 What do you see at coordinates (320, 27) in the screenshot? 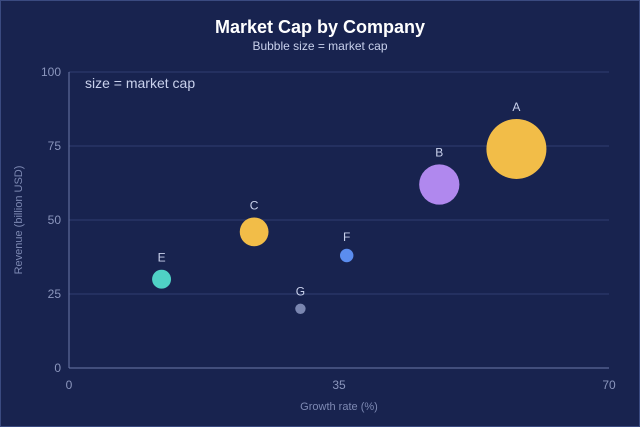
I see `chart-title: Market Cap by Company` at bounding box center [320, 27].